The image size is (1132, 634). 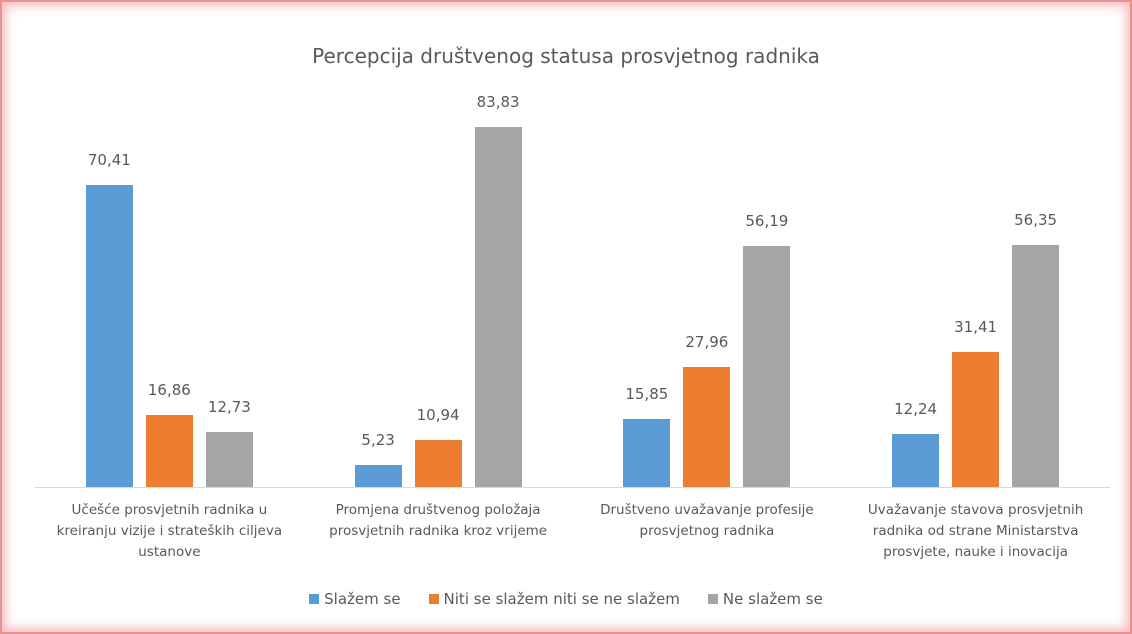 I want to click on value-label: 27,96, so click(x=707, y=341).